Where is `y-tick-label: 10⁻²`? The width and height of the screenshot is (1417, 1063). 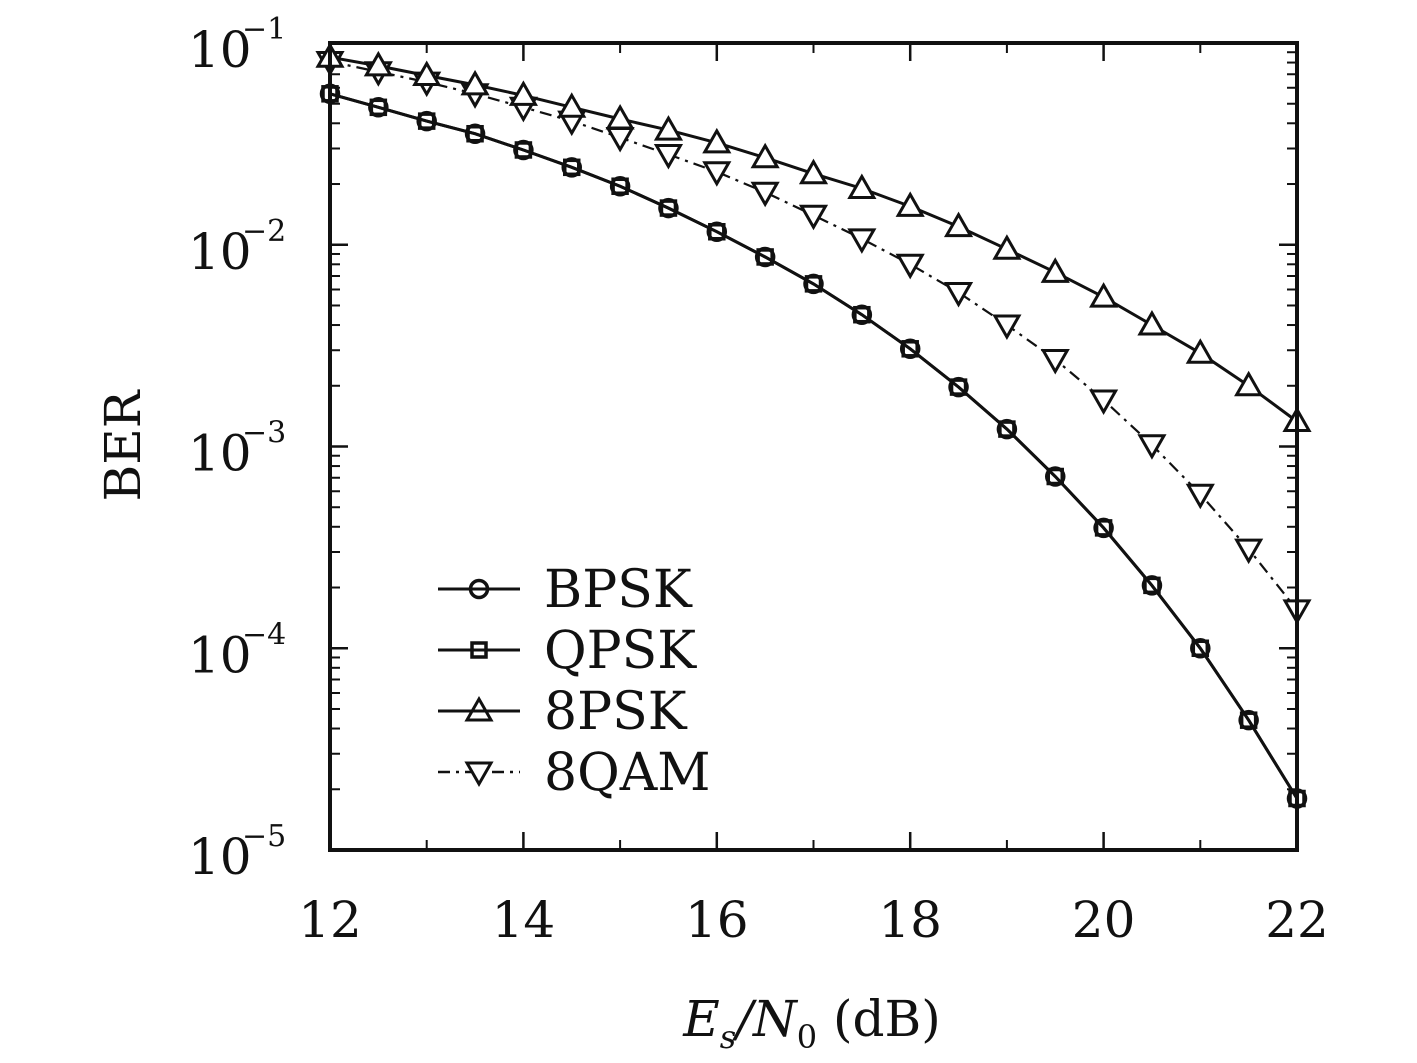
y-tick-label: 10⁻² is located at coordinates (237, 247).